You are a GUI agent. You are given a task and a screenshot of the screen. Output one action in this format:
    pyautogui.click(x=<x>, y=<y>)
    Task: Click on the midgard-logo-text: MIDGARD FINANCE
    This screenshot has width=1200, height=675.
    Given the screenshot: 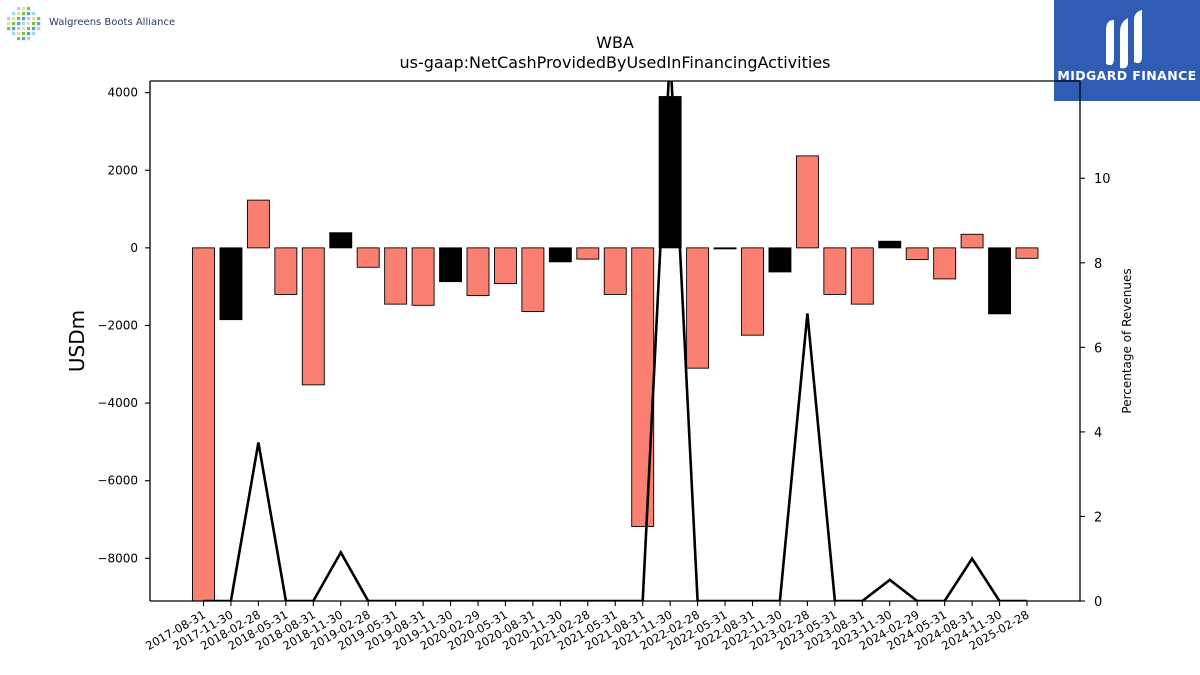 What is the action you would take?
    pyautogui.click(x=1127, y=75)
    